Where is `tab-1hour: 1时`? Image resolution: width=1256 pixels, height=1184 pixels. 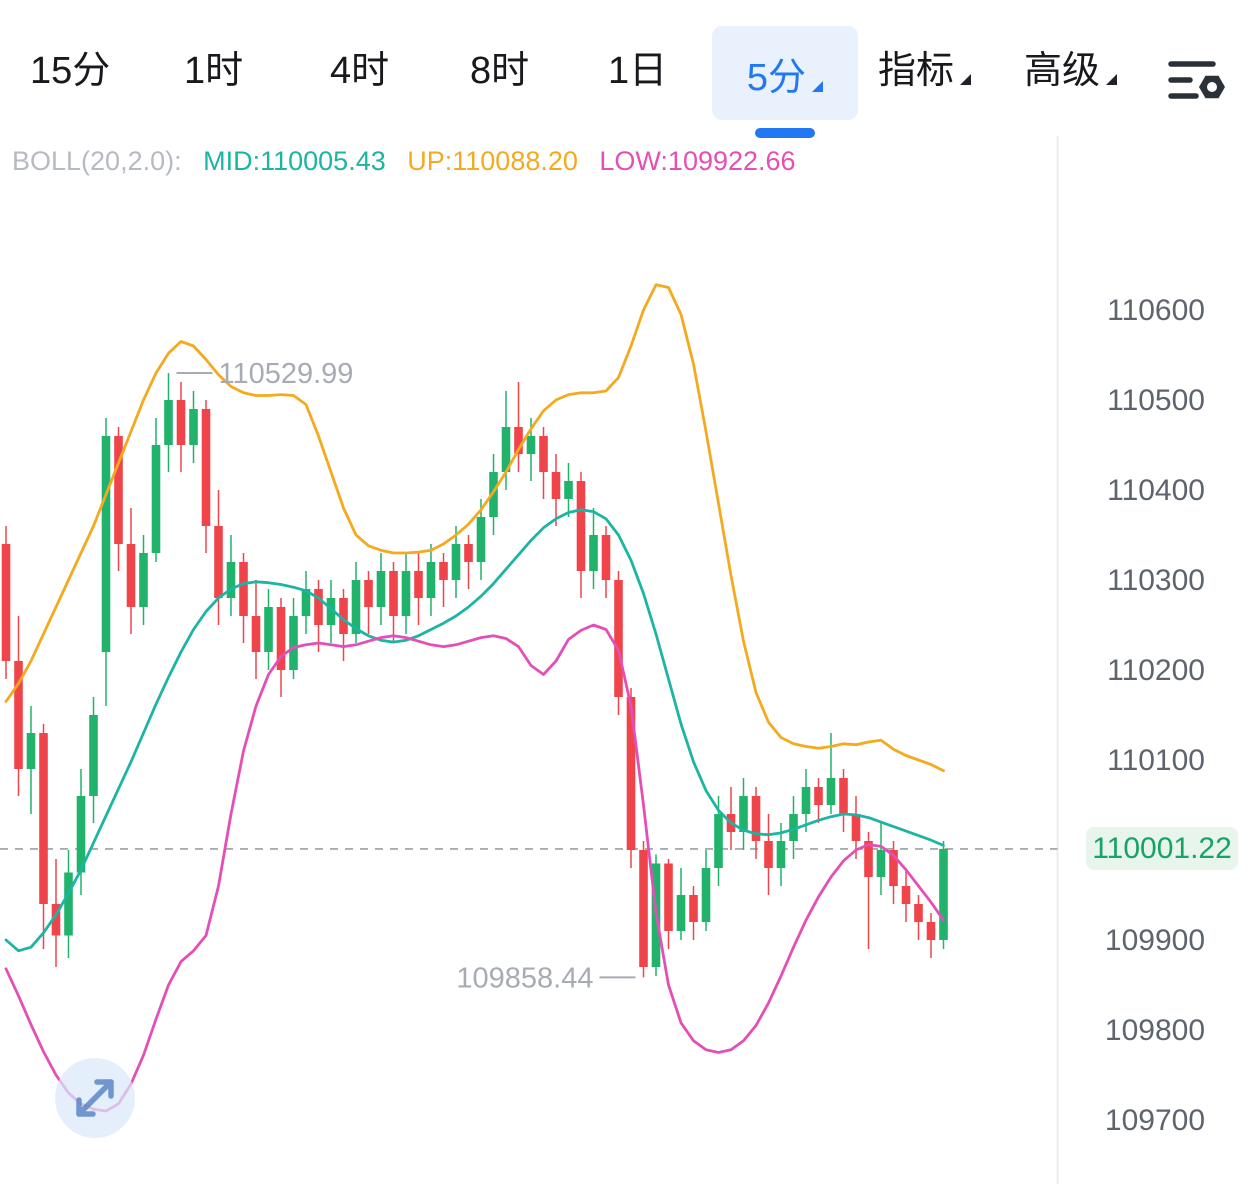 tab-1hour: 1时 is located at coordinates (213, 66).